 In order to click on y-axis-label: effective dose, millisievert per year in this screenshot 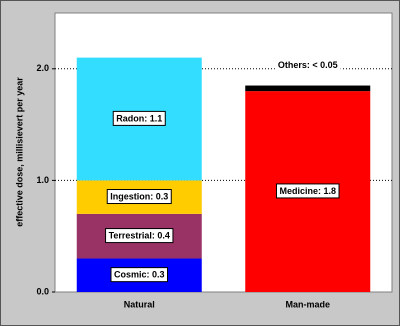, I will do `click(19, 152)`.